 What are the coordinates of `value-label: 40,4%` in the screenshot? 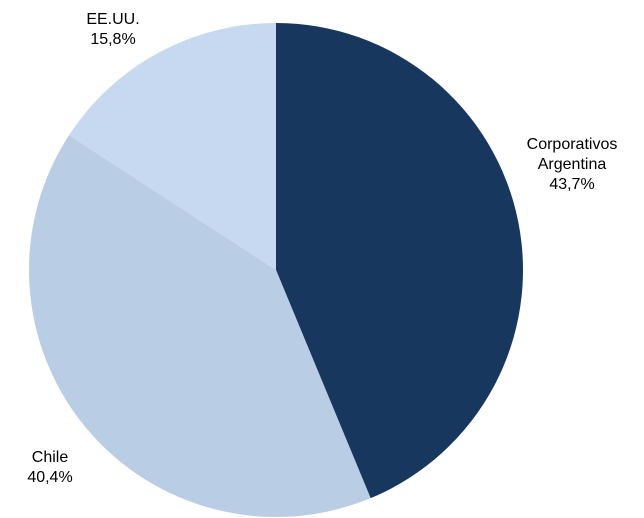 It's located at (50, 477).